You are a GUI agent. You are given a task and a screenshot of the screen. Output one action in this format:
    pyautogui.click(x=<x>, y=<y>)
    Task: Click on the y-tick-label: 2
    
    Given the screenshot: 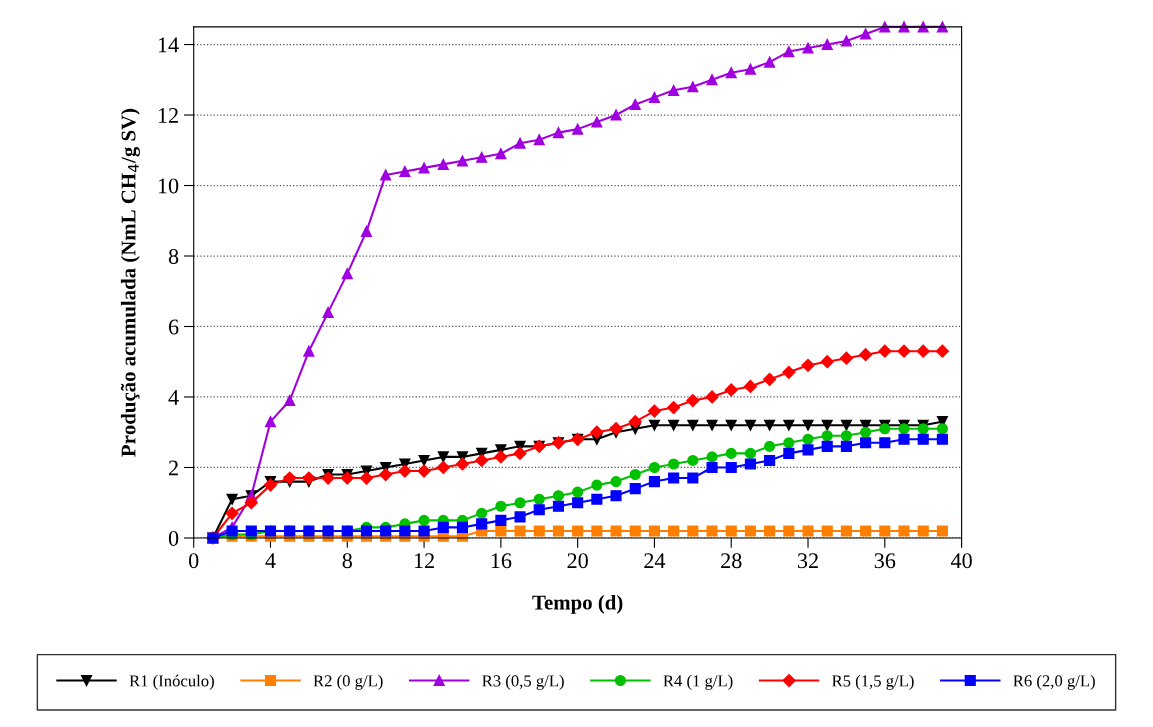 What is the action you would take?
    pyautogui.click(x=173, y=468)
    